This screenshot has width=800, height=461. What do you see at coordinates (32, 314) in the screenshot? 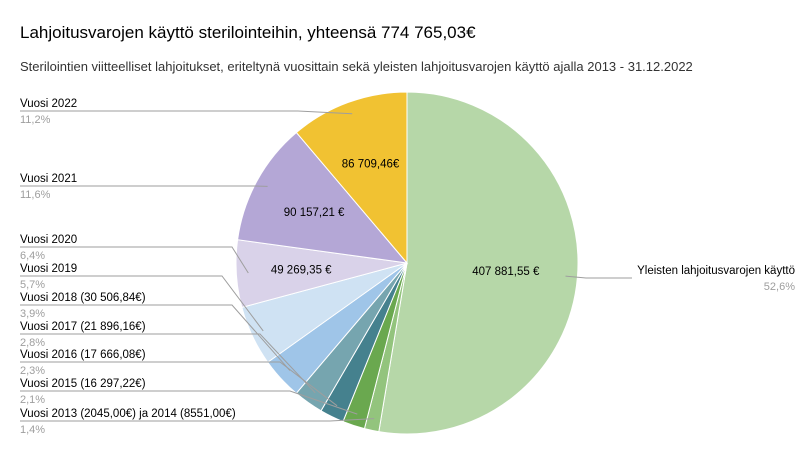
I see `slice-percent: 3,9%` at bounding box center [32, 314].